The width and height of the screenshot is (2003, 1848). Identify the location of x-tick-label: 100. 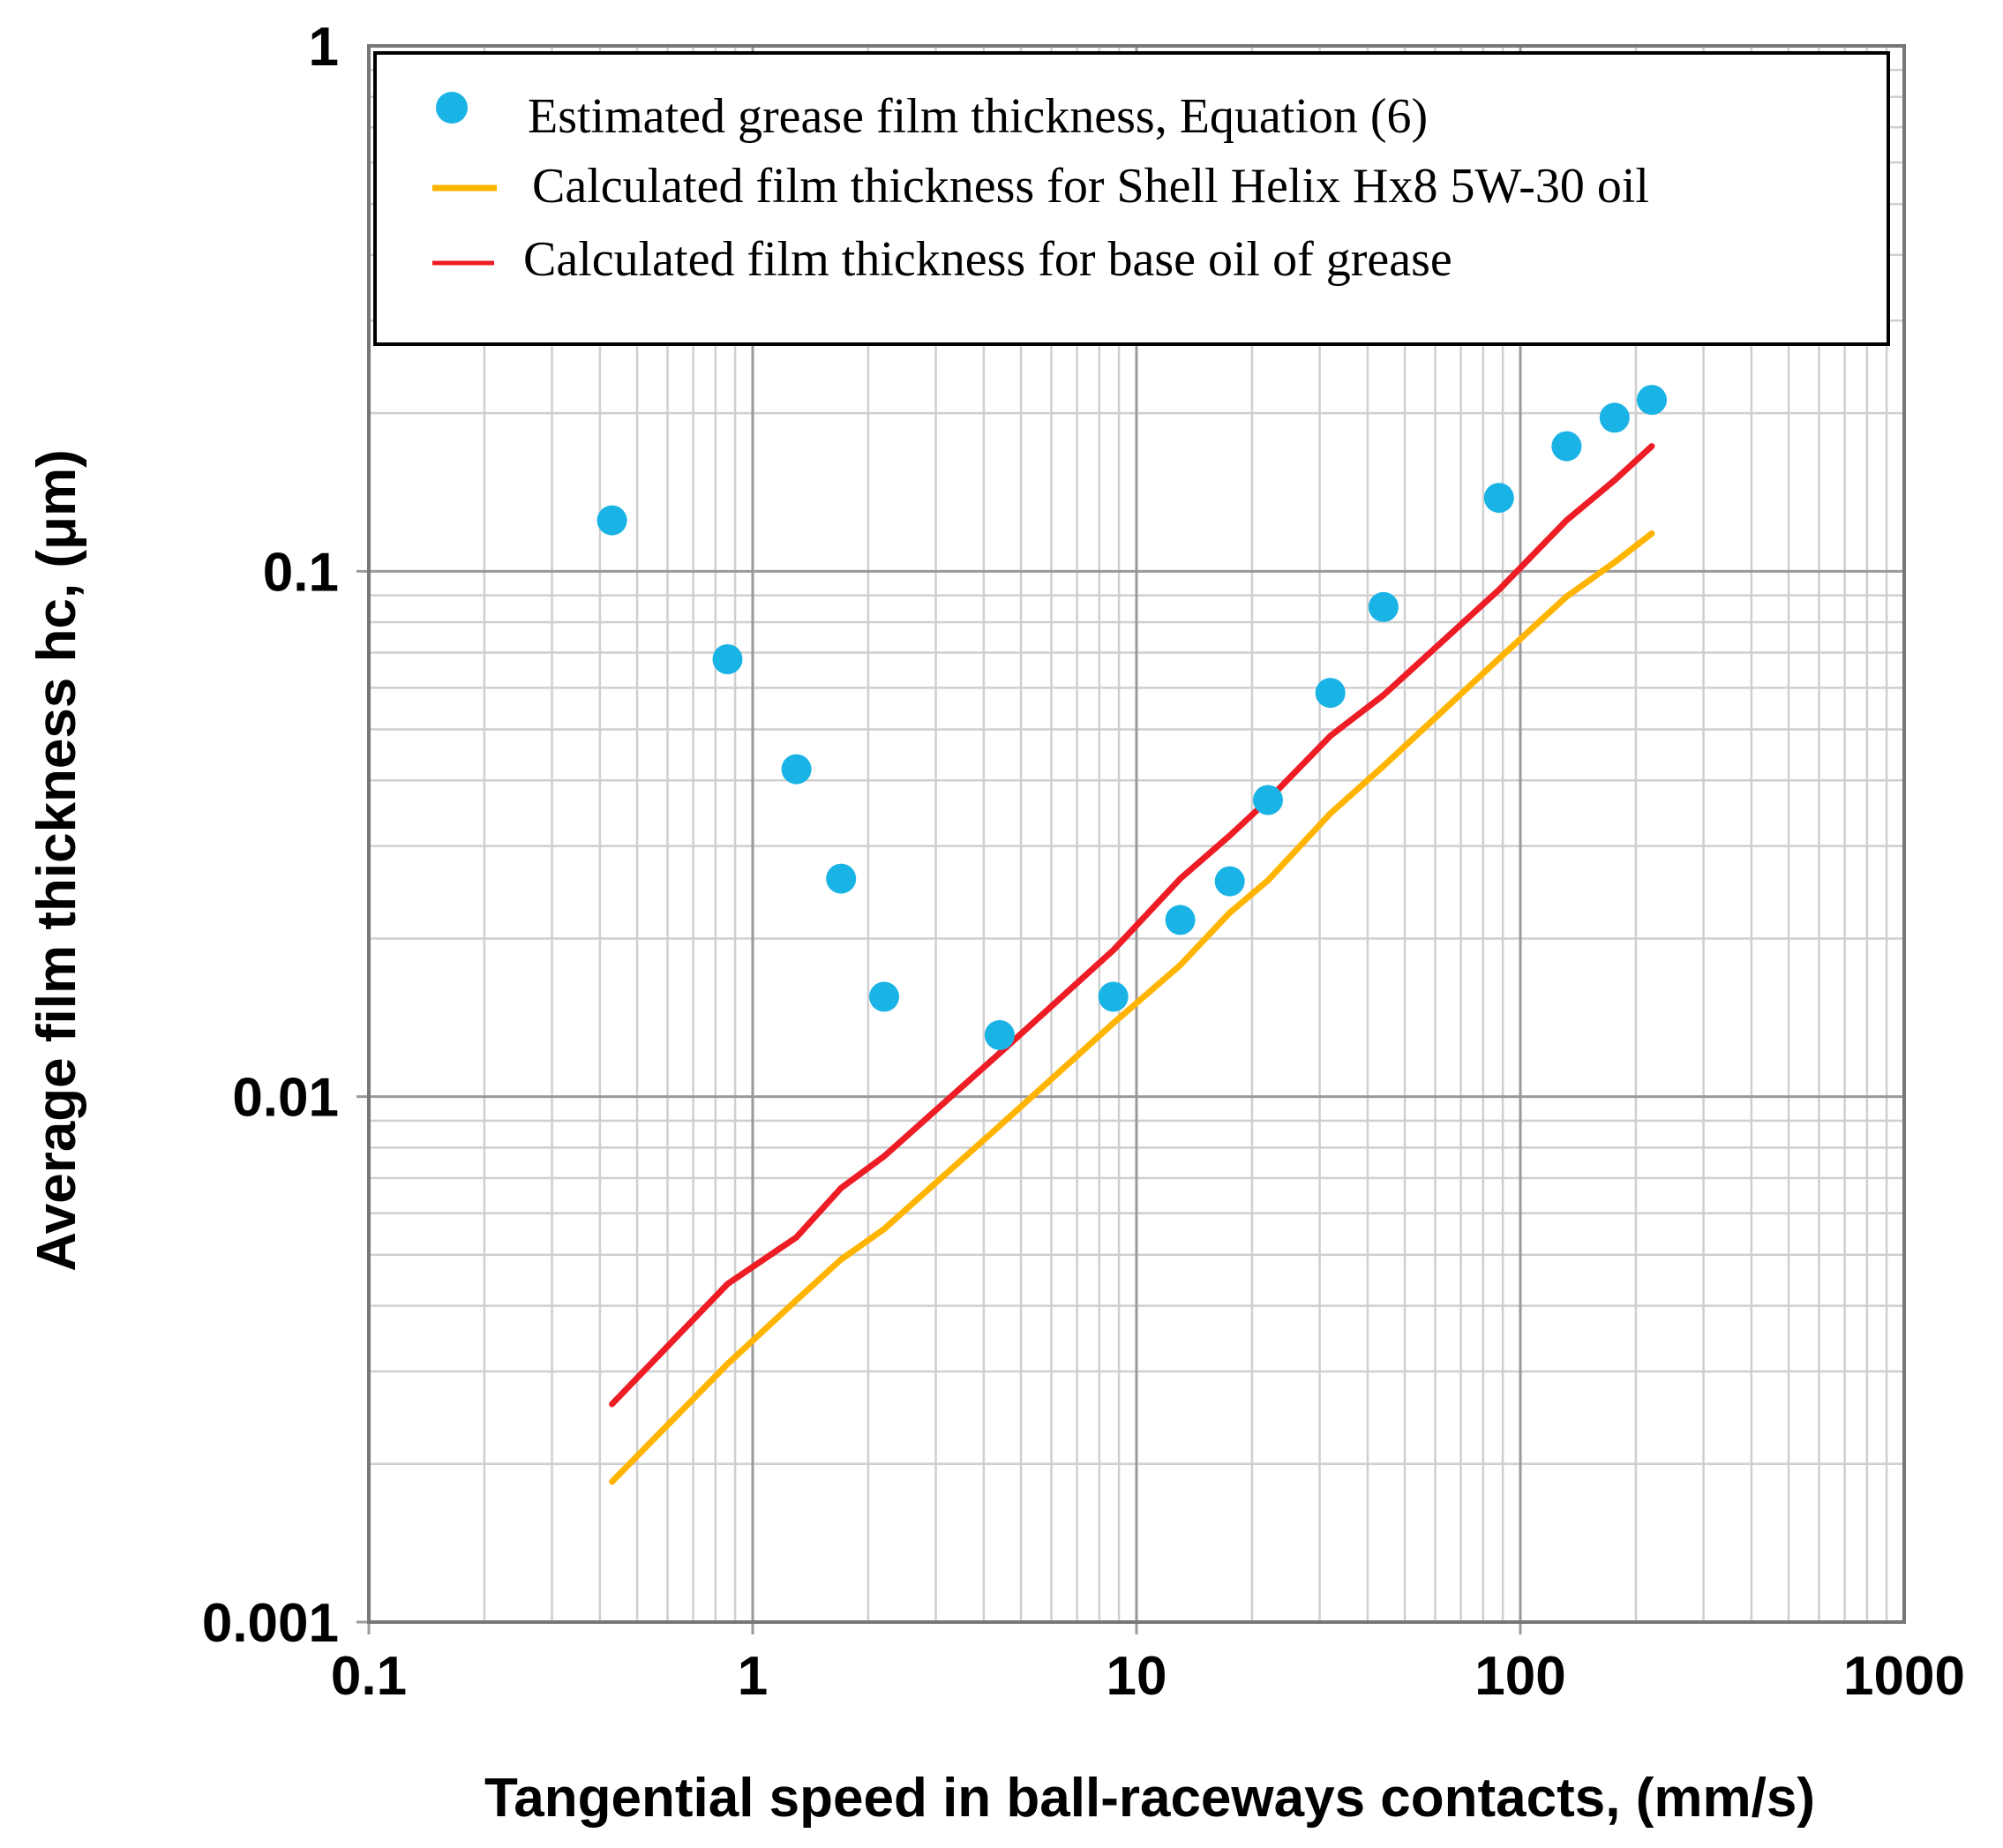
(1519, 1677).